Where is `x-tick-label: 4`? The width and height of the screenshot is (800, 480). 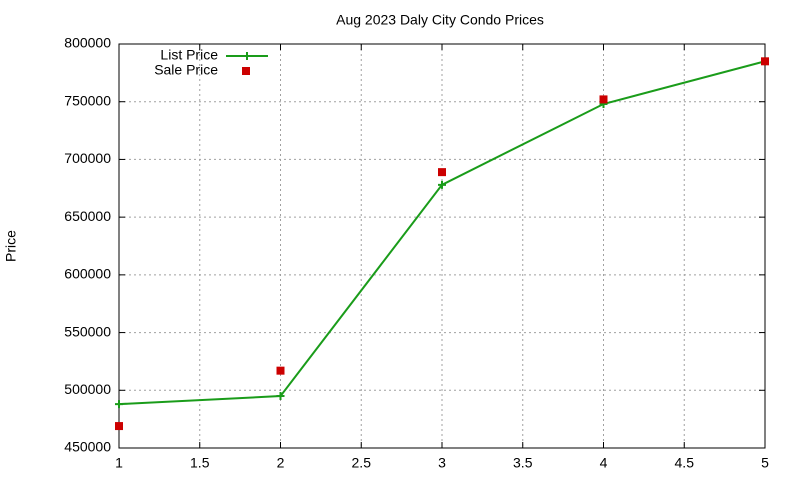
x-tick-label: 4 is located at coordinates (604, 463).